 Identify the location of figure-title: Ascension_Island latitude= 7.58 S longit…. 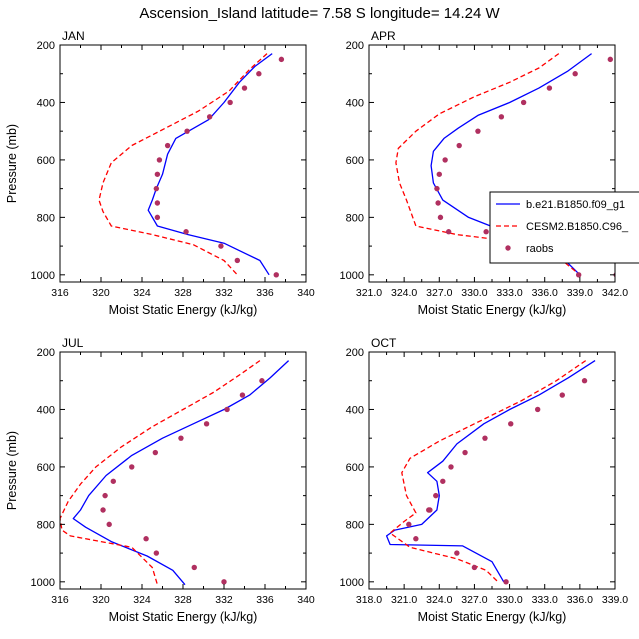
(319, 13).